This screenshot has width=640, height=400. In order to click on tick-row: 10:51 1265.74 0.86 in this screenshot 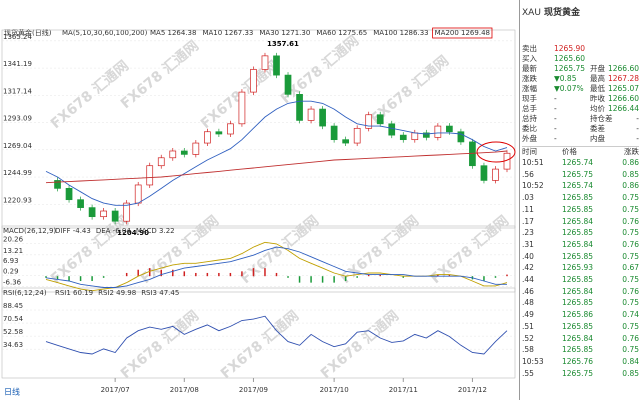, I will do `click(580, 163)`.